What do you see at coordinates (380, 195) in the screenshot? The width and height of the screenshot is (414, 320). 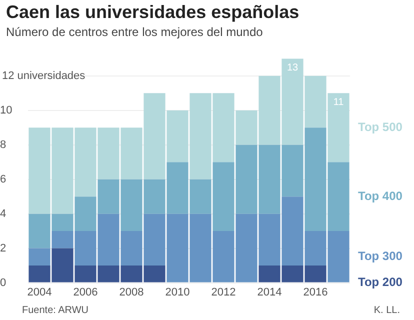 I see `series-label: Top 400` at bounding box center [380, 195].